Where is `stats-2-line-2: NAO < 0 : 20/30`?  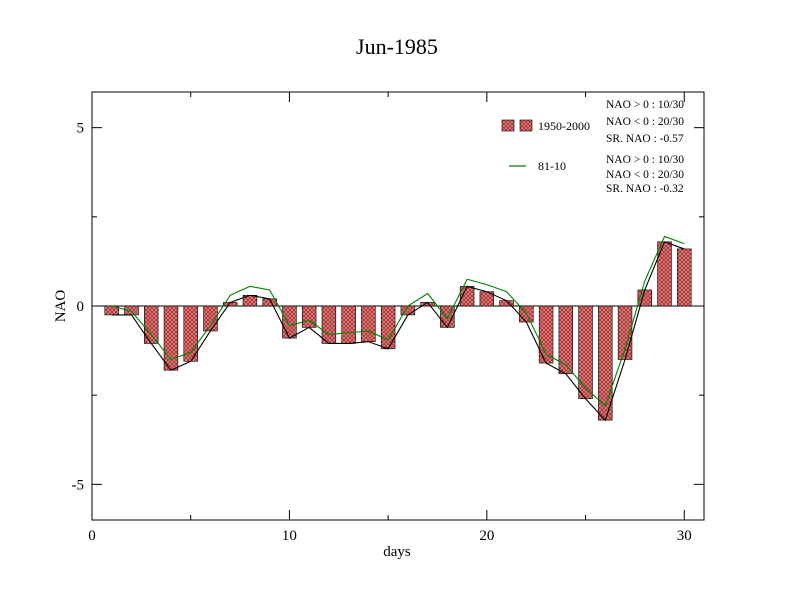
stats-2-line-2: NAO < 0 : 20/30 is located at coordinates (645, 175).